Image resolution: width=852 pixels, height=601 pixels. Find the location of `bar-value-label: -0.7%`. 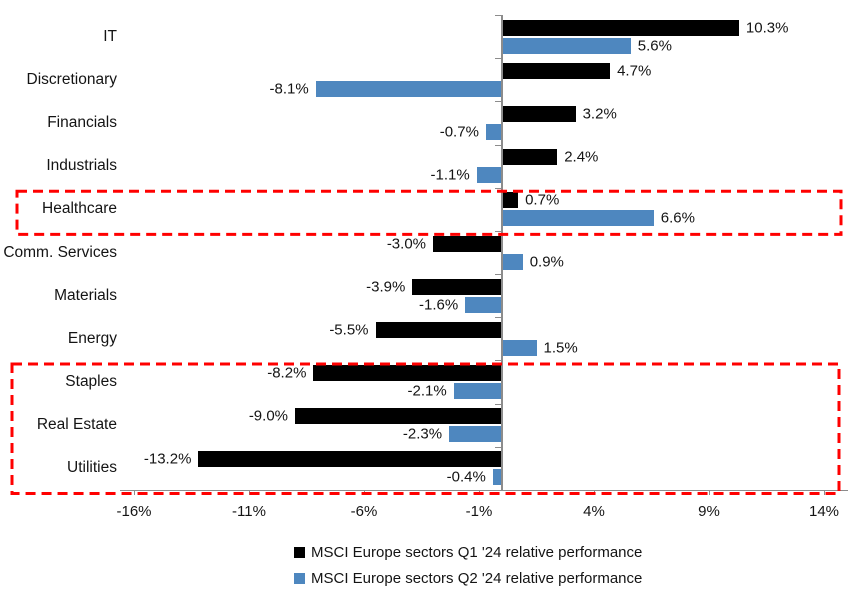

bar-value-label: -0.7% is located at coordinates (459, 132).